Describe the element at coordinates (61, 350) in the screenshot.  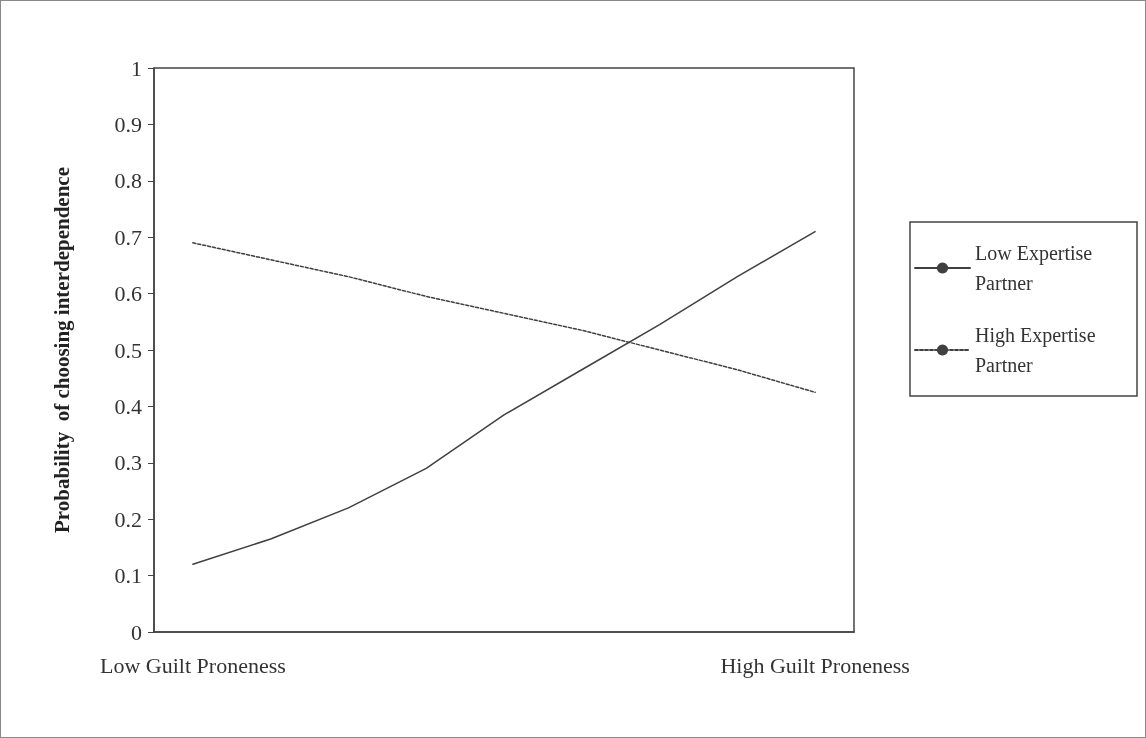
I see `y-axis-title: Probability of choosing interdependence` at that location.